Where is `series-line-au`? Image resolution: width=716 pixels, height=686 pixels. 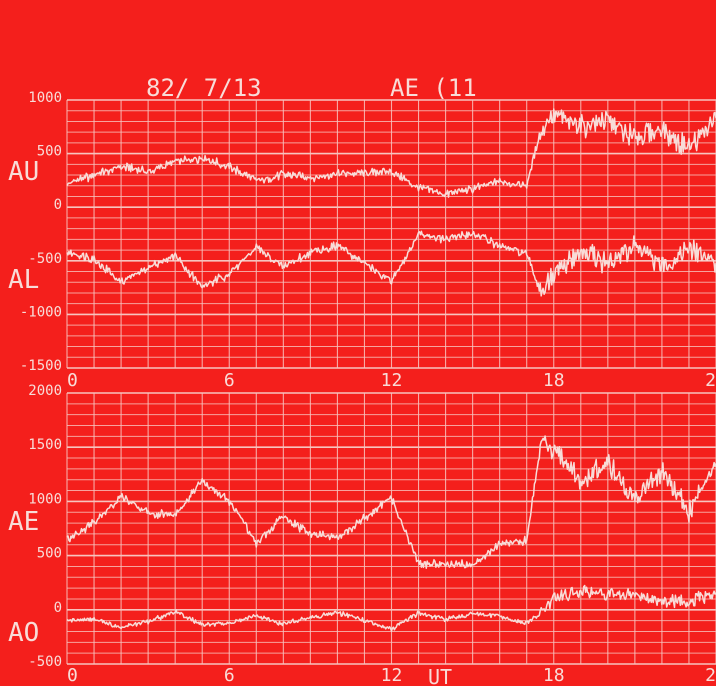 series-line-au is located at coordinates (391, 153).